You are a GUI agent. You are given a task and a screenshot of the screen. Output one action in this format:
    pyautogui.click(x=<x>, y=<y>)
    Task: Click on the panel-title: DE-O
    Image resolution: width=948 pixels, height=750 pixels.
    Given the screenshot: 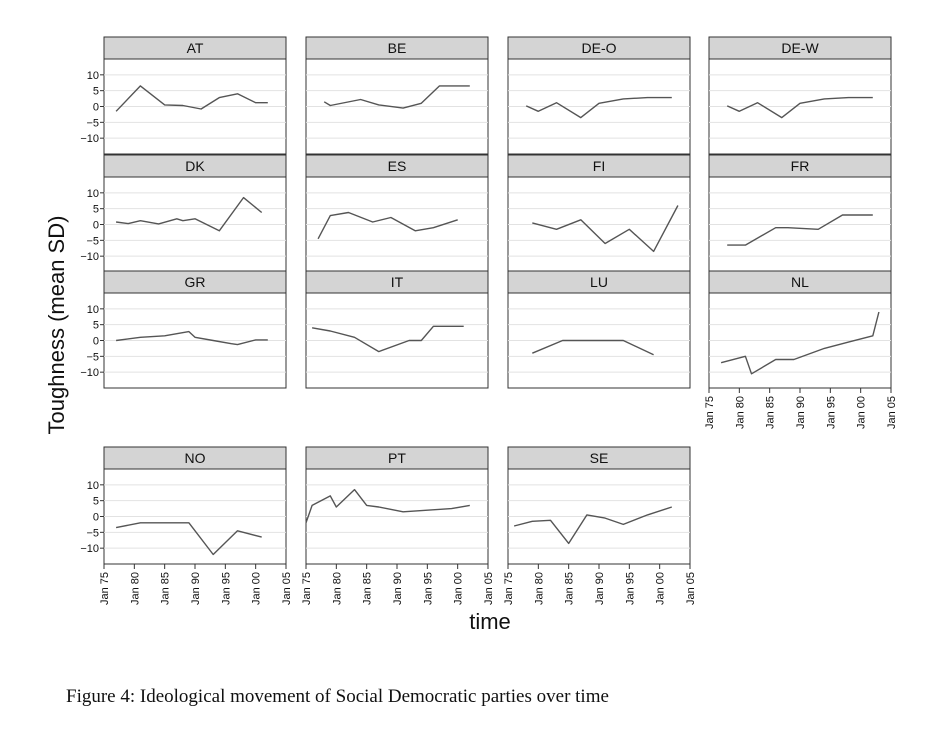 What is the action you would take?
    pyautogui.click(x=599, y=48)
    